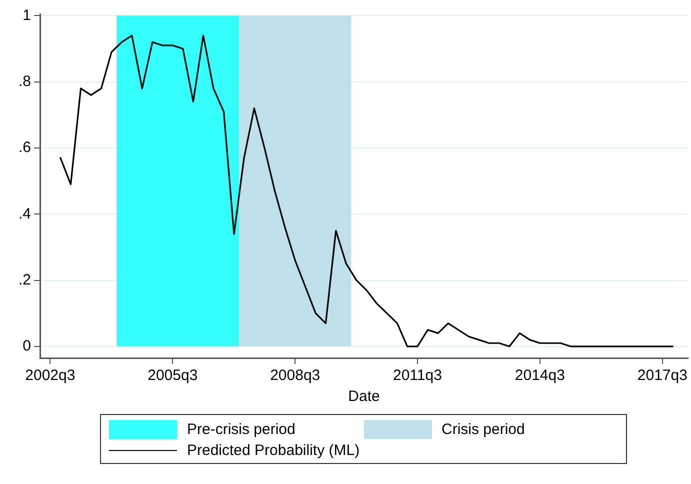 The image size is (691, 484). What do you see at coordinates (24, 213) in the screenshot?
I see `y-tick-label: .4` at bounding box center [24, 213].